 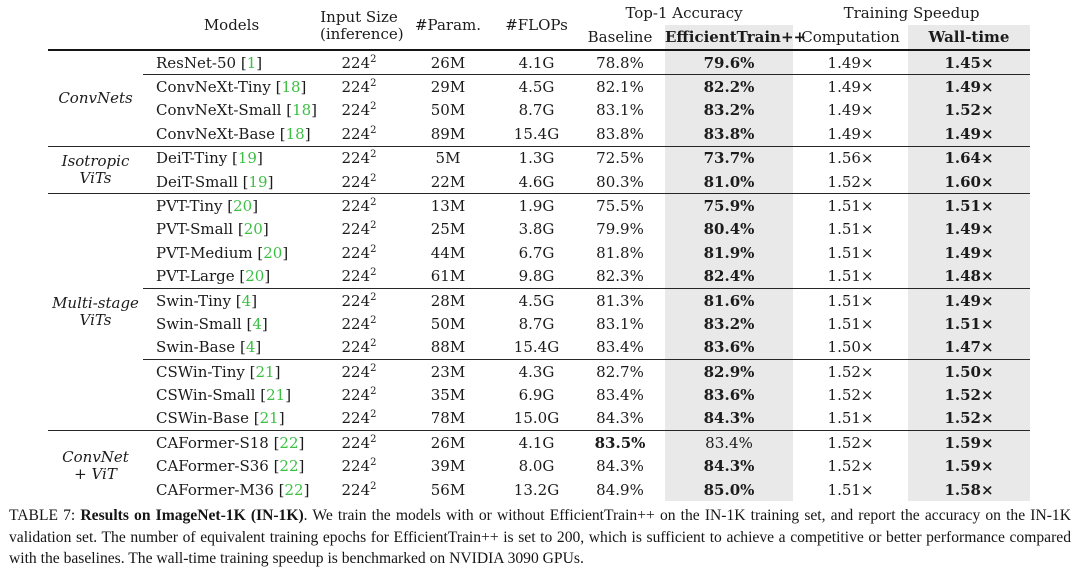 I want to click on header-baseline: Baseline, so click(x=620, y=38).